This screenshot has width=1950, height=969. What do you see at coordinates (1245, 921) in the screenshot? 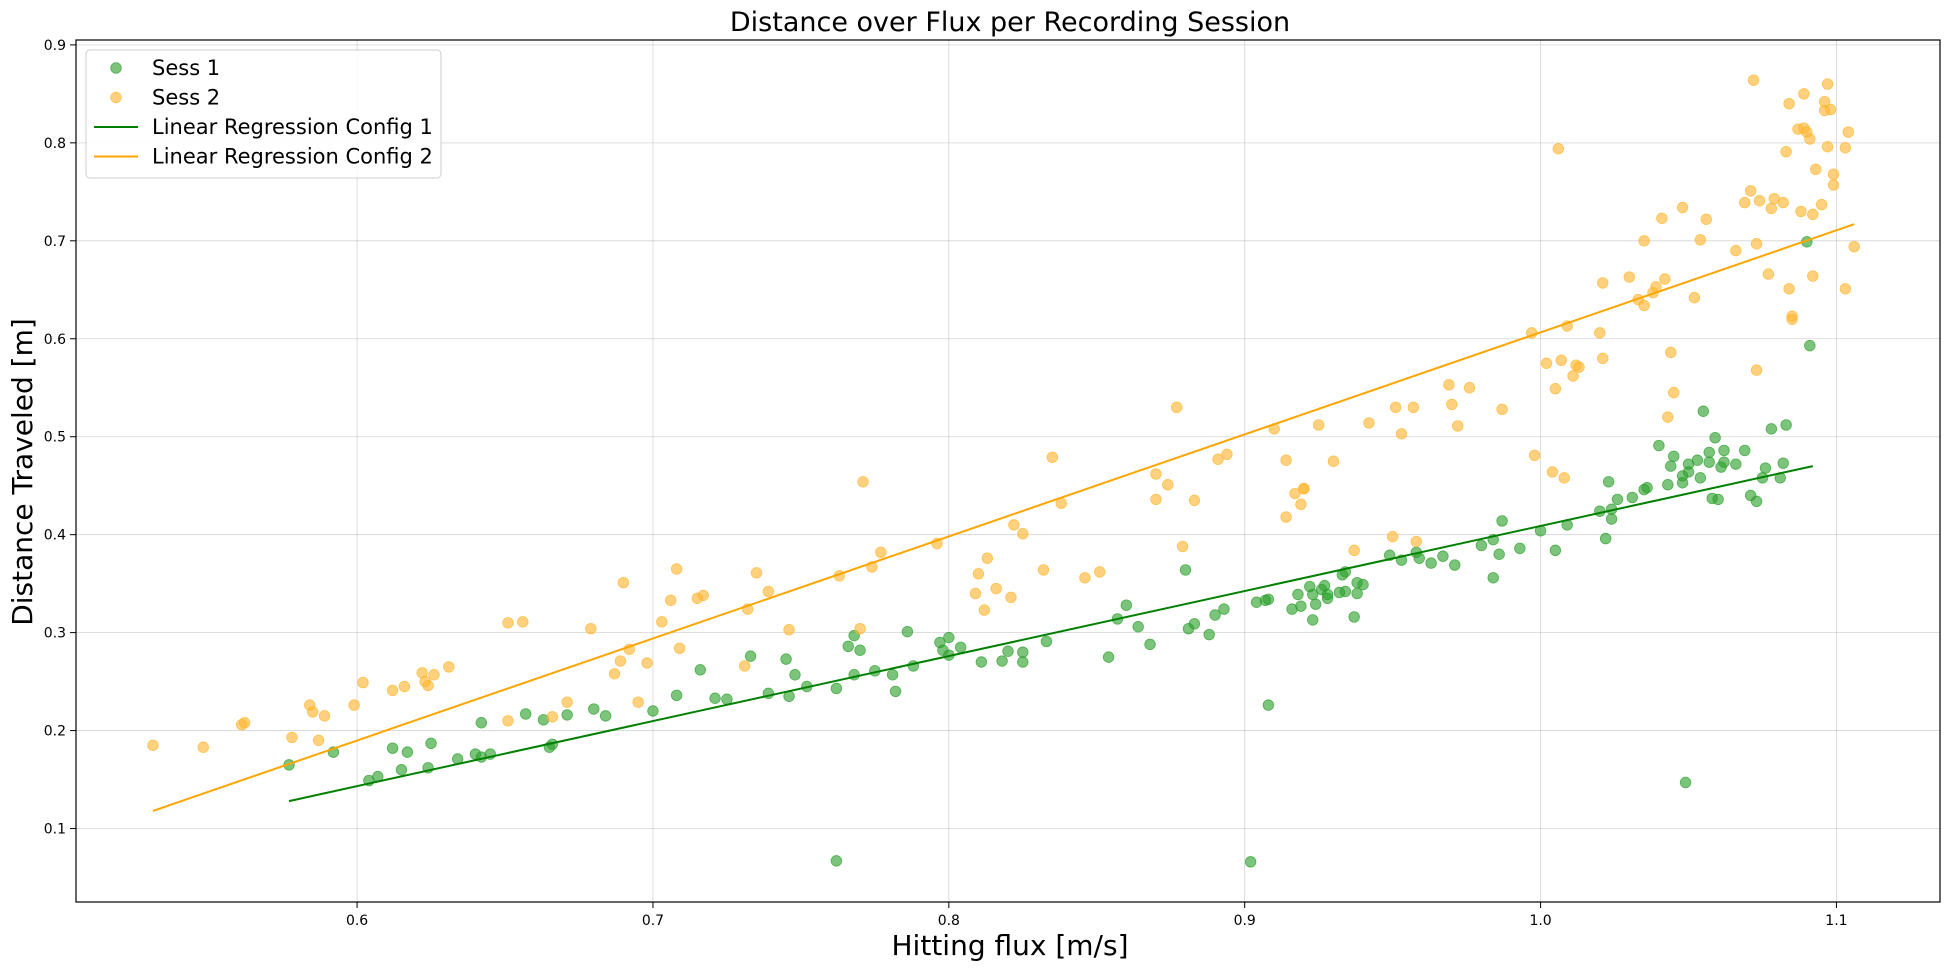
I see `x-tick-label: 0.9` at bounding box center [1245, 921].